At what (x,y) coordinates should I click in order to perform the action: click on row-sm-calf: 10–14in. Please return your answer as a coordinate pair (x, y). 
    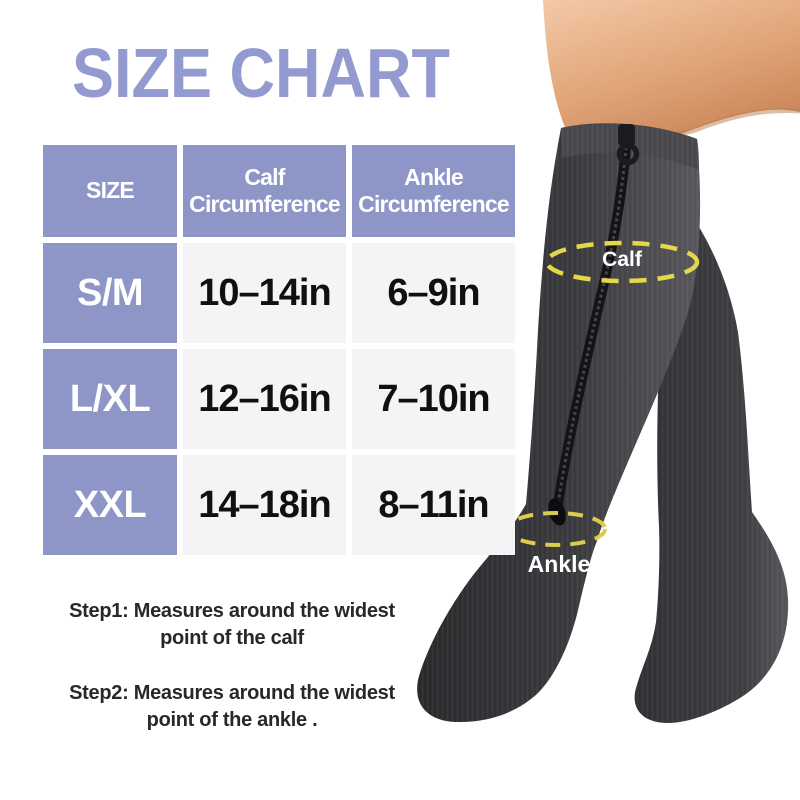
    Looking at the image, I should click on (264, 293).